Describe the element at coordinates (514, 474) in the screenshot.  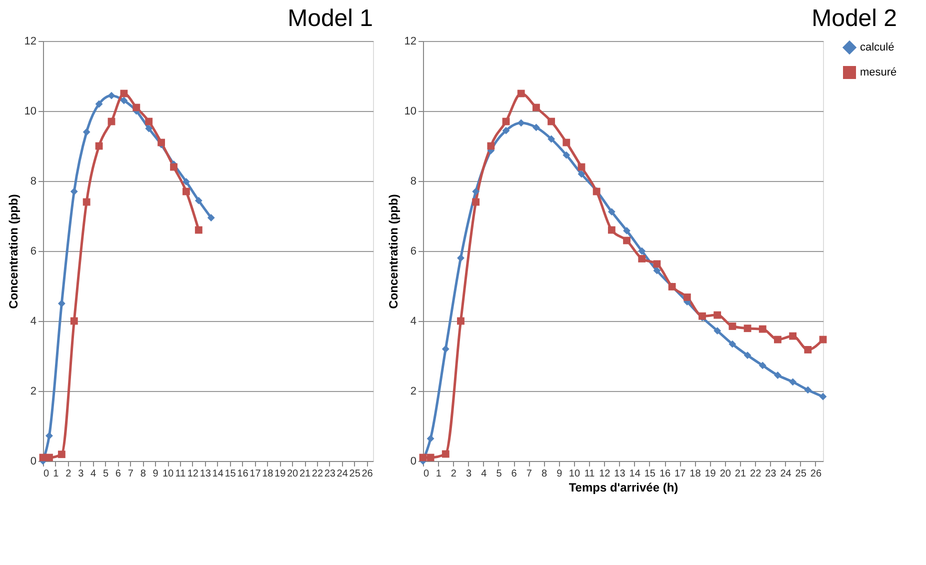
I see `x-tick-label: 6` at that location.